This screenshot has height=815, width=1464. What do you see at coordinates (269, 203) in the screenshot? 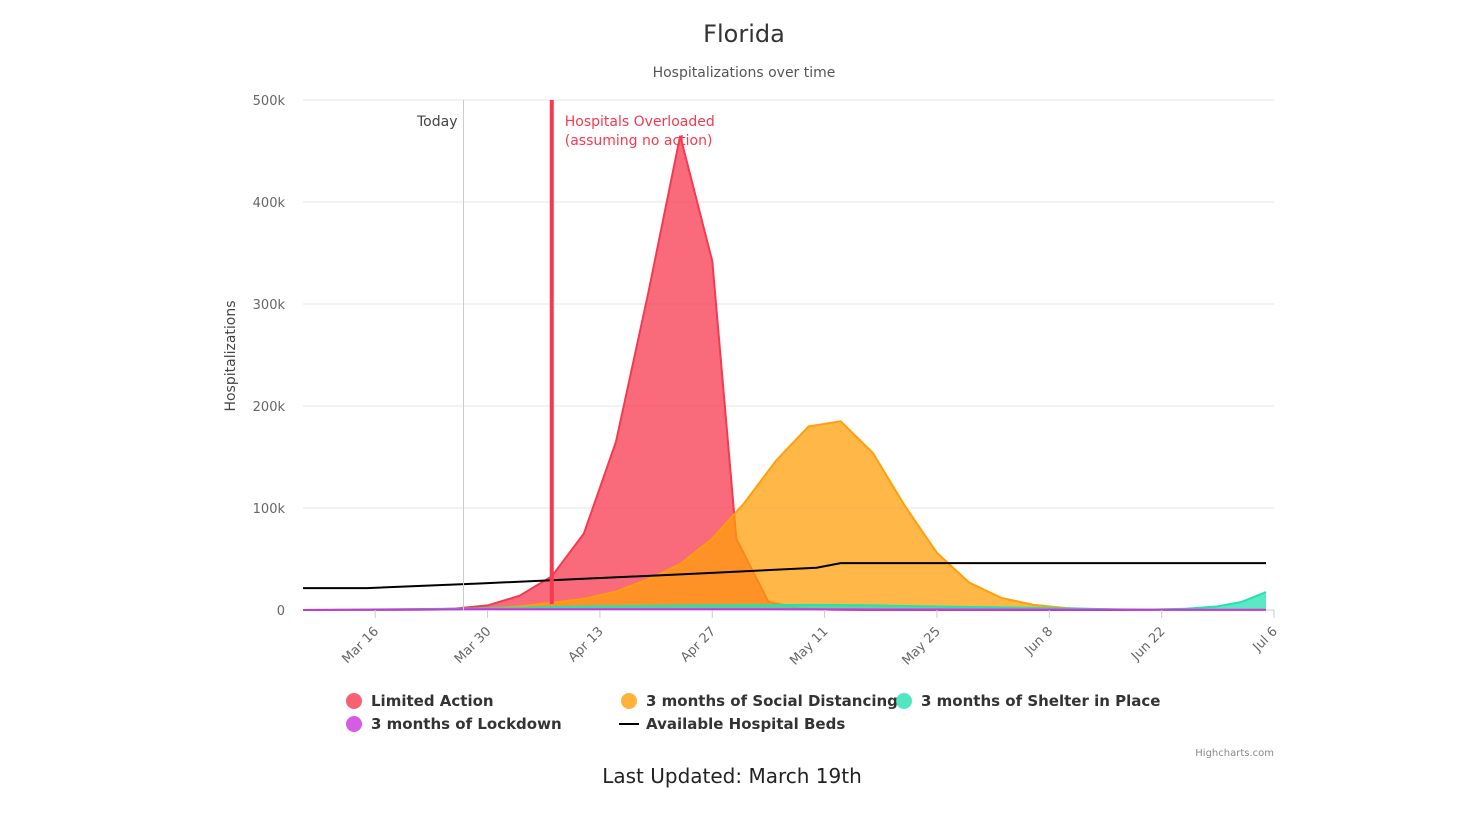
I see `y-tick-label: 400k` at bounding box center [269, 203].